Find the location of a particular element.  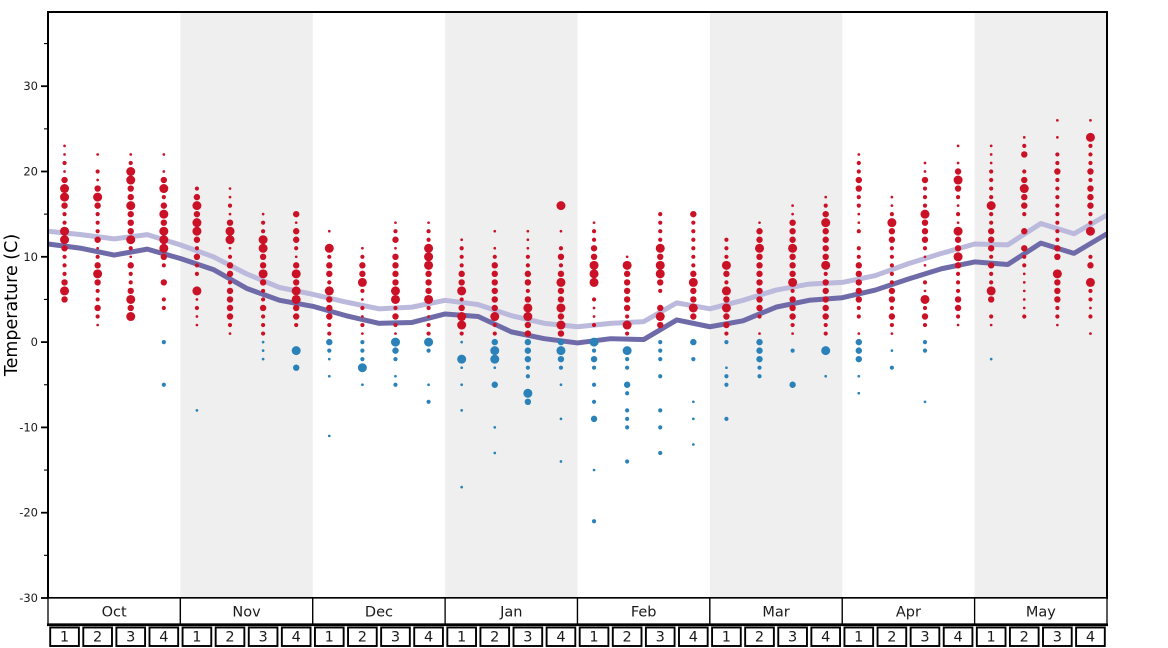

week-label: 3 is located at coordinates (395, 638).